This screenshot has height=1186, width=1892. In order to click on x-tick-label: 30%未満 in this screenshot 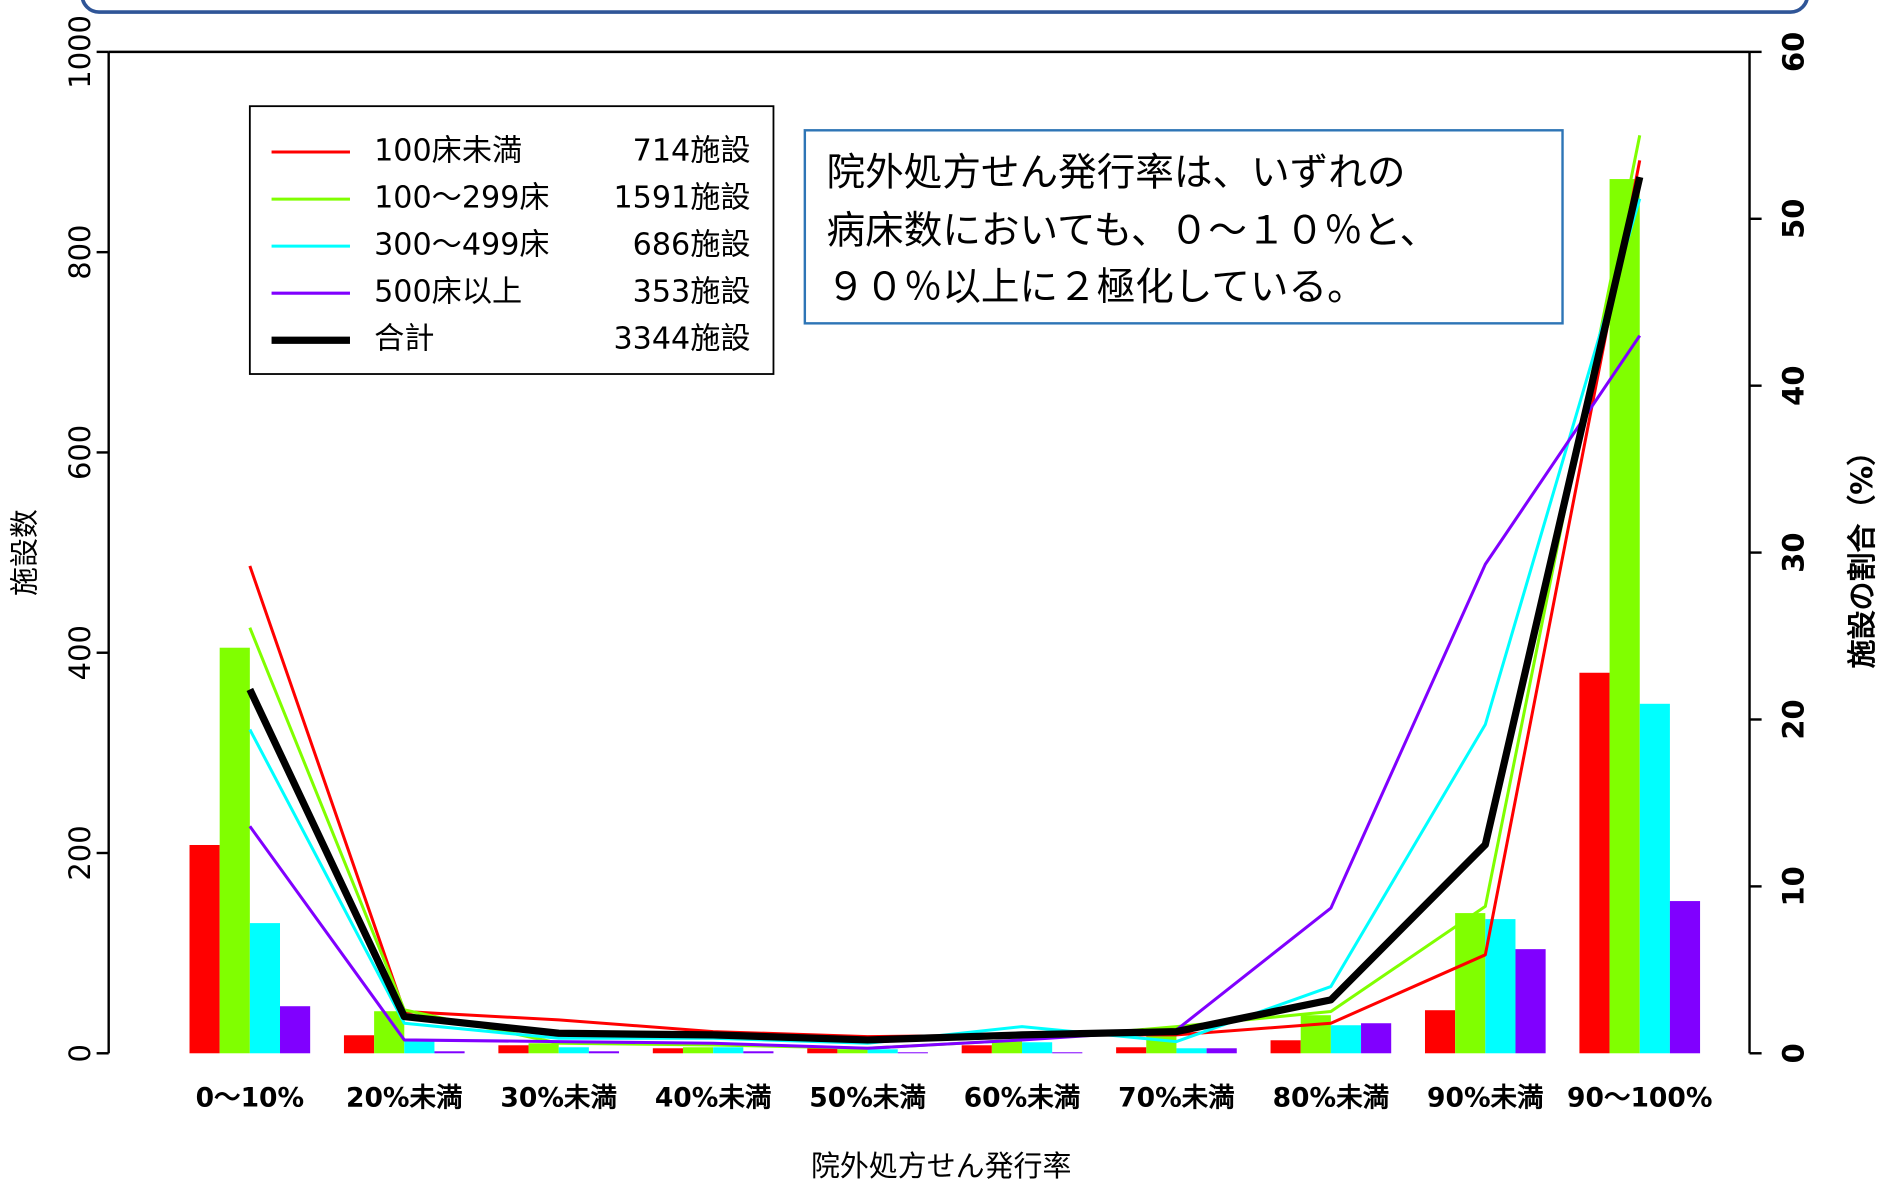, I will do `click(558, 1098)`.